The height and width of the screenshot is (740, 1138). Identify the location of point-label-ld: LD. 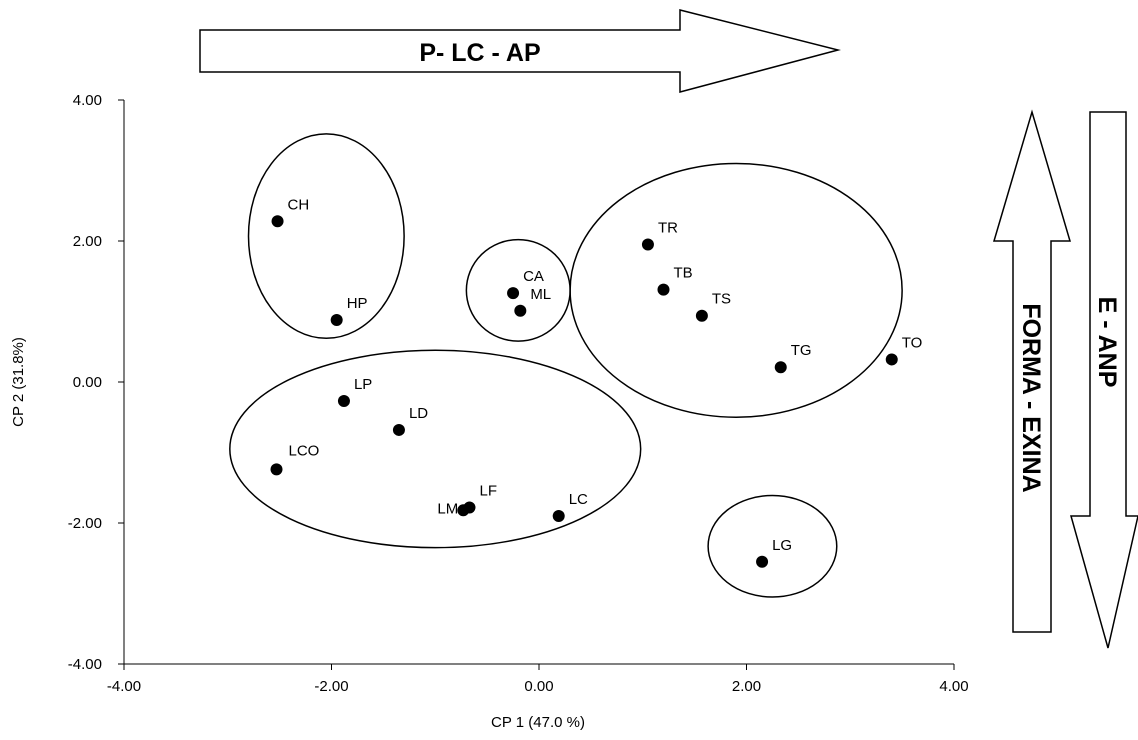
(418, 413).